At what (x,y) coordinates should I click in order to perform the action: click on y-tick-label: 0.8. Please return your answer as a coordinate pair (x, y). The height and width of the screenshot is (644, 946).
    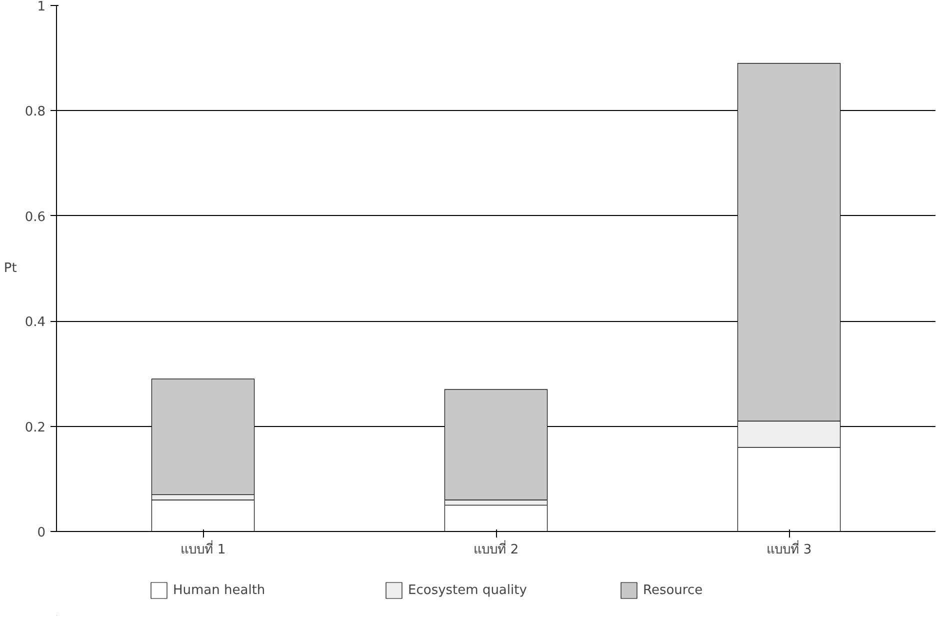
    Looking at the image, I should click on (35, 112).